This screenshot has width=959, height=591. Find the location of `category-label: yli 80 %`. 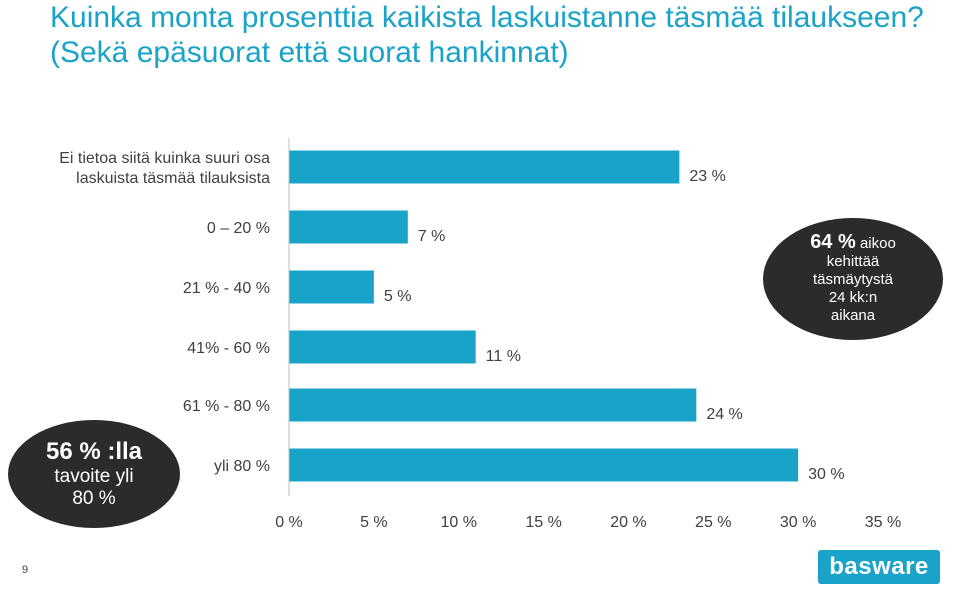

category-label: yli 80 % is located at coordinates (242, 466).